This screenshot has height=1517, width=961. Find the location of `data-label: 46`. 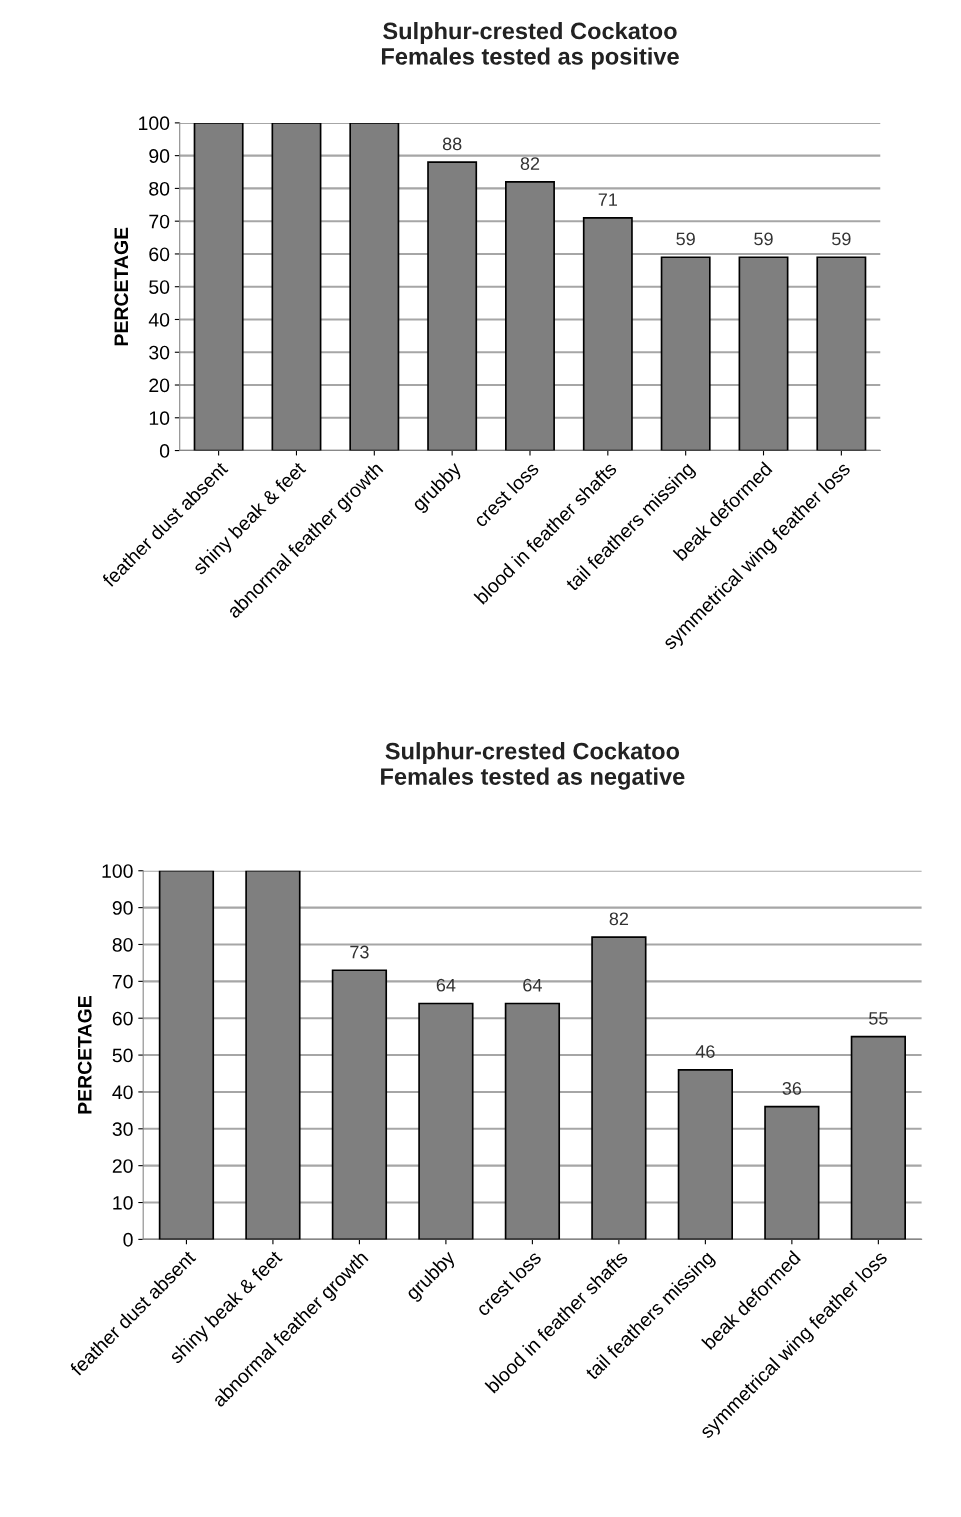

data-label: 46 is located at coordinates (705, 1051).